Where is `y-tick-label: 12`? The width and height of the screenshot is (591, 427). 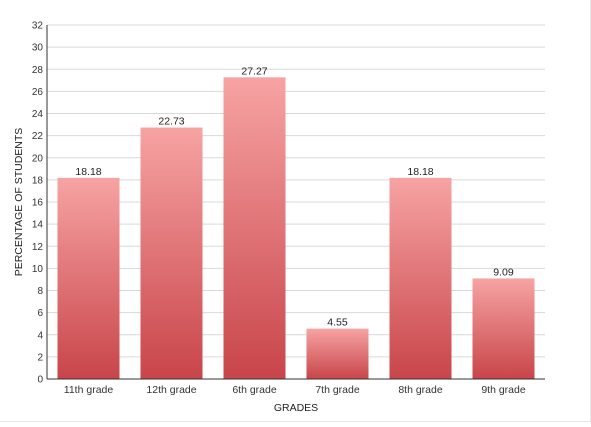
y-tick-label: 12 is located at coordinates (38, 247).